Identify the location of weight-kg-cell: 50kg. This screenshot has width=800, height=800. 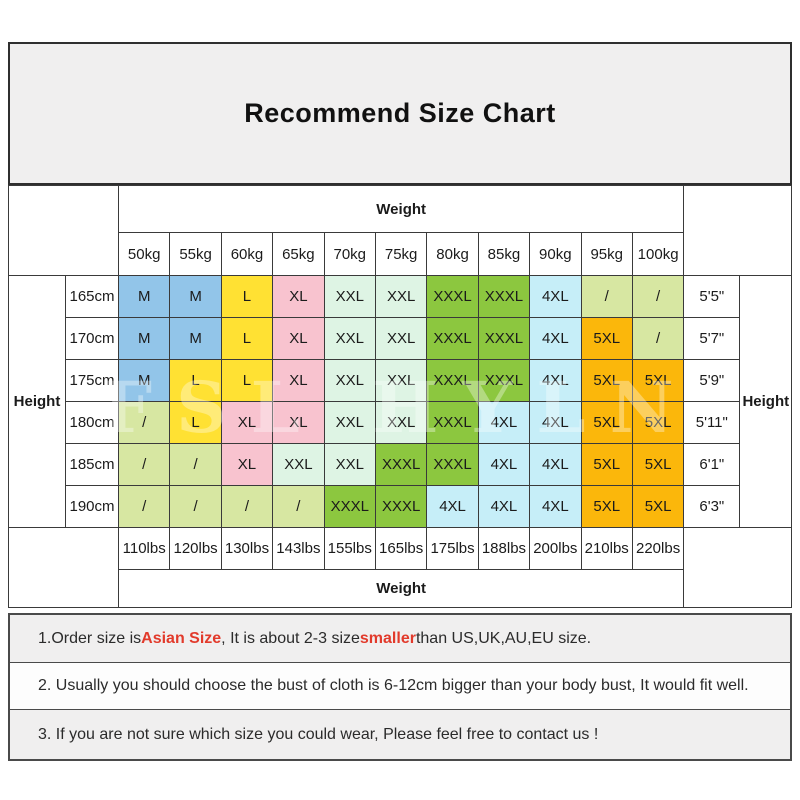
(144, 254).